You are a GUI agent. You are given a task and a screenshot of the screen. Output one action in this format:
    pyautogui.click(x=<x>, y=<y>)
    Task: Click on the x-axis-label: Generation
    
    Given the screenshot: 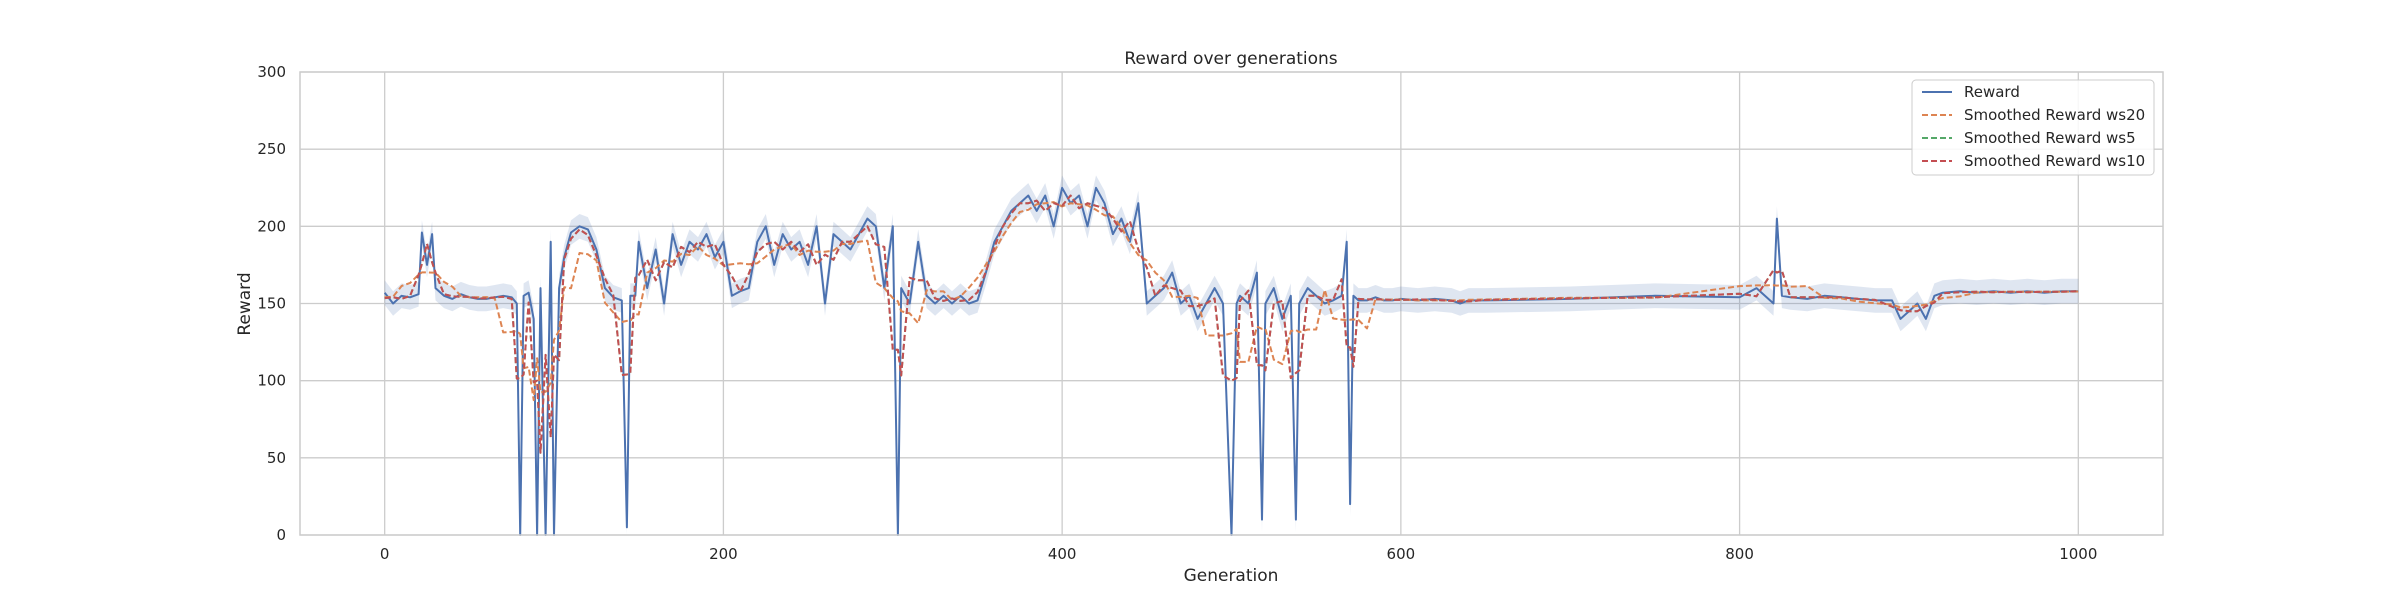 What is the action you would take?
    pyautogui.click(x=1231, y=576)
    